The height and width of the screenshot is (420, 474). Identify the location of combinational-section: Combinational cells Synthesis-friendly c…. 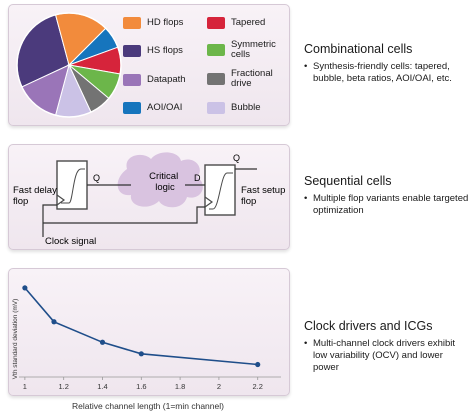
(387, 63).